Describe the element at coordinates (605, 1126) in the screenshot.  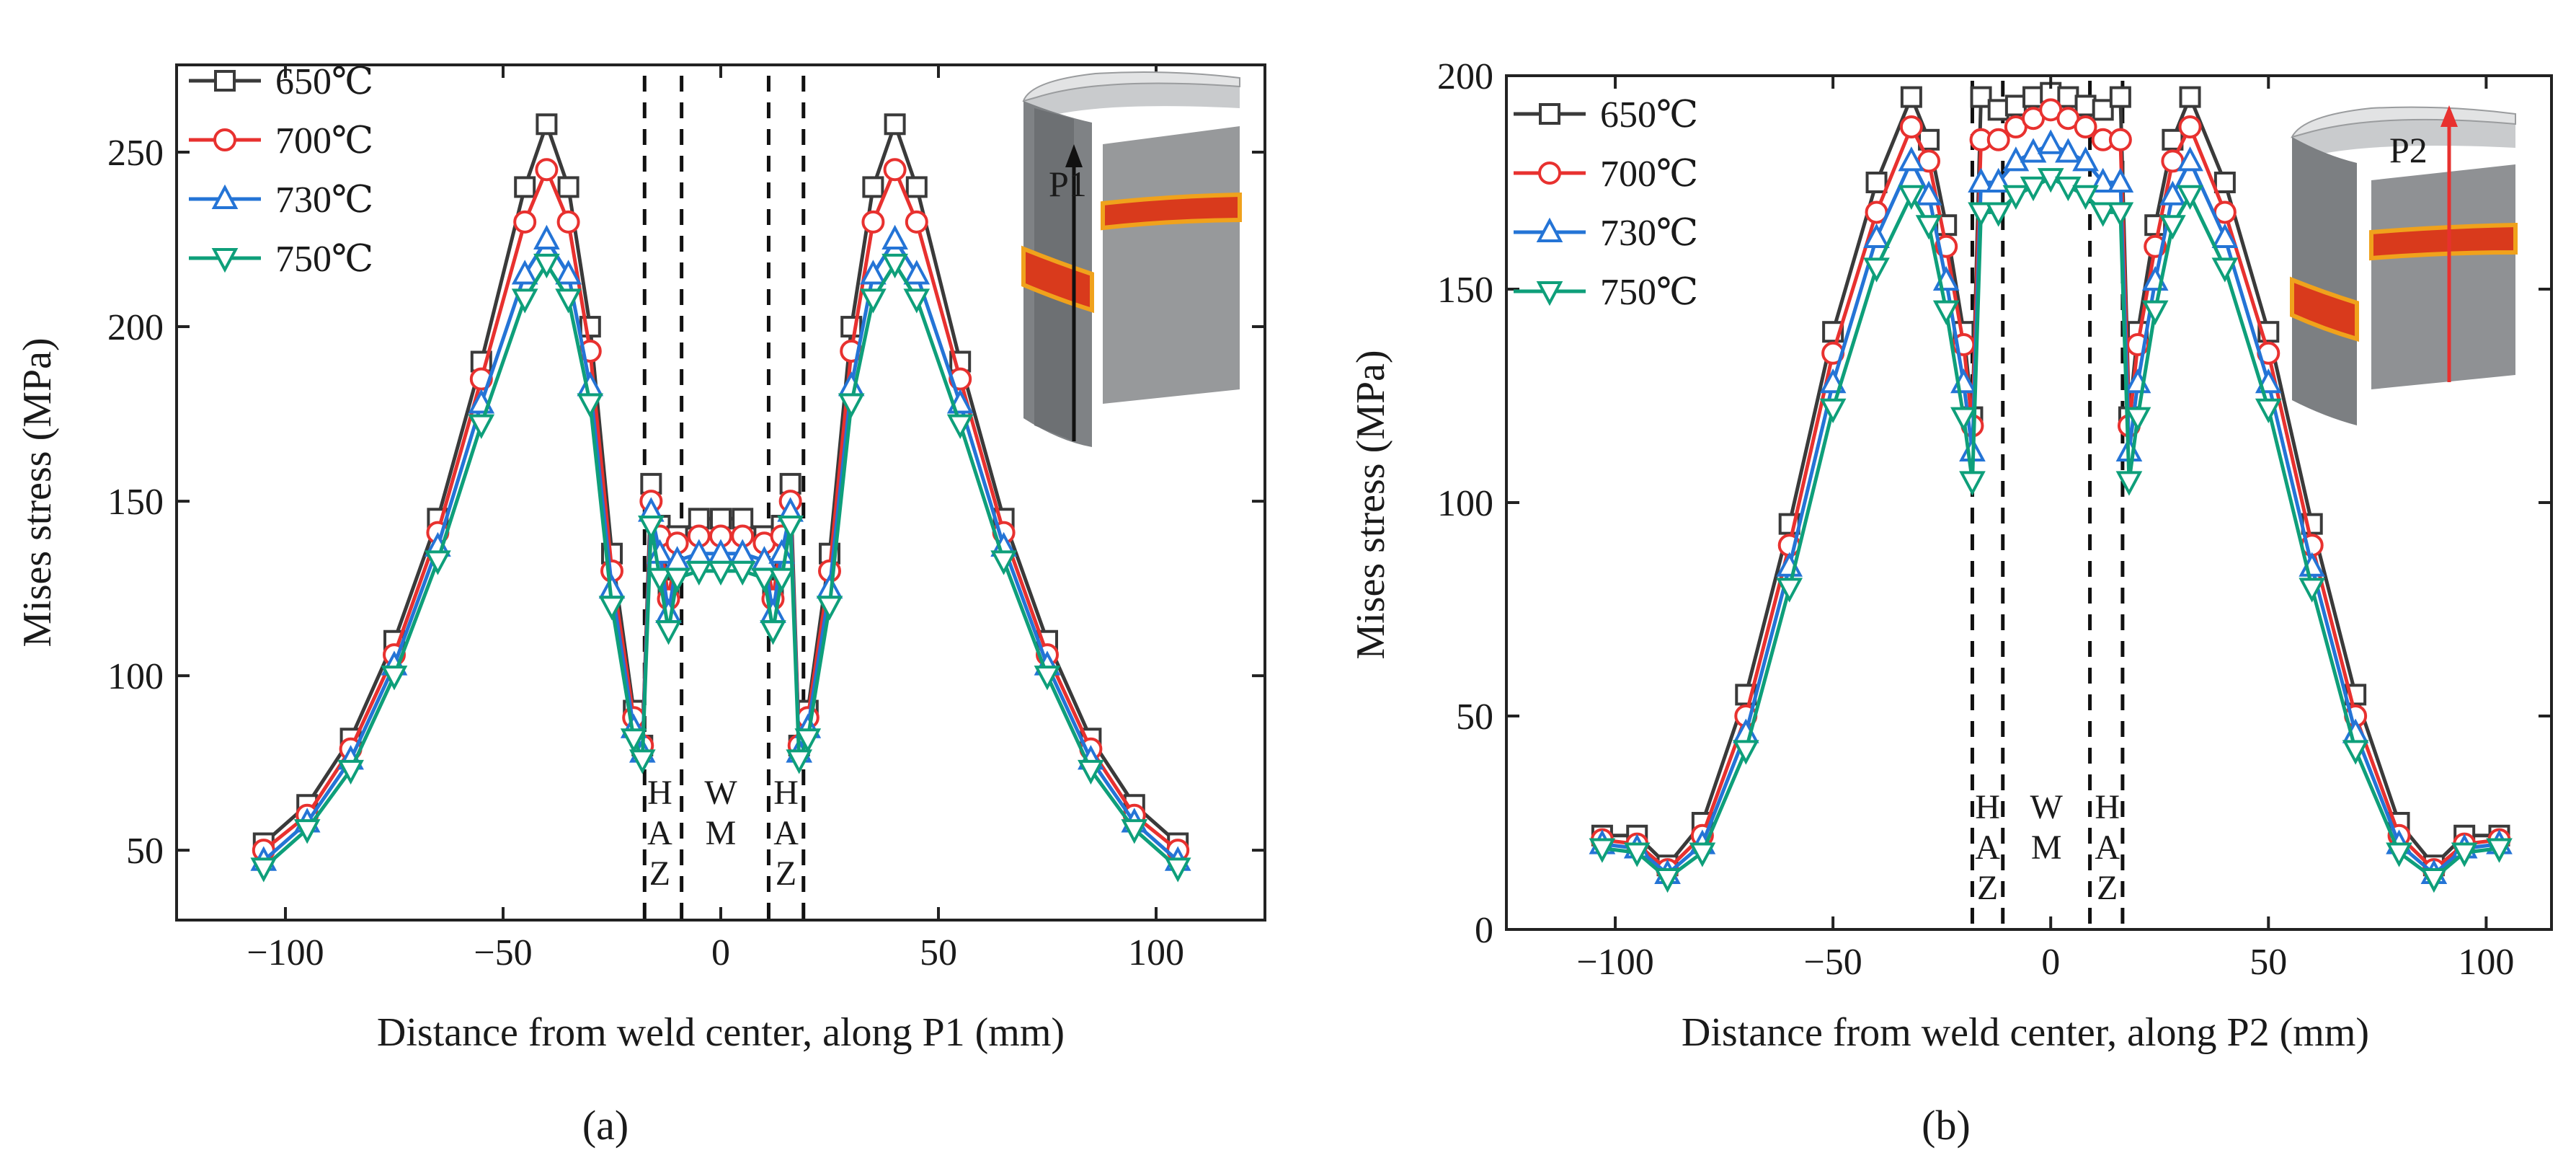
I see `panel-label-a: (a)` at that location.